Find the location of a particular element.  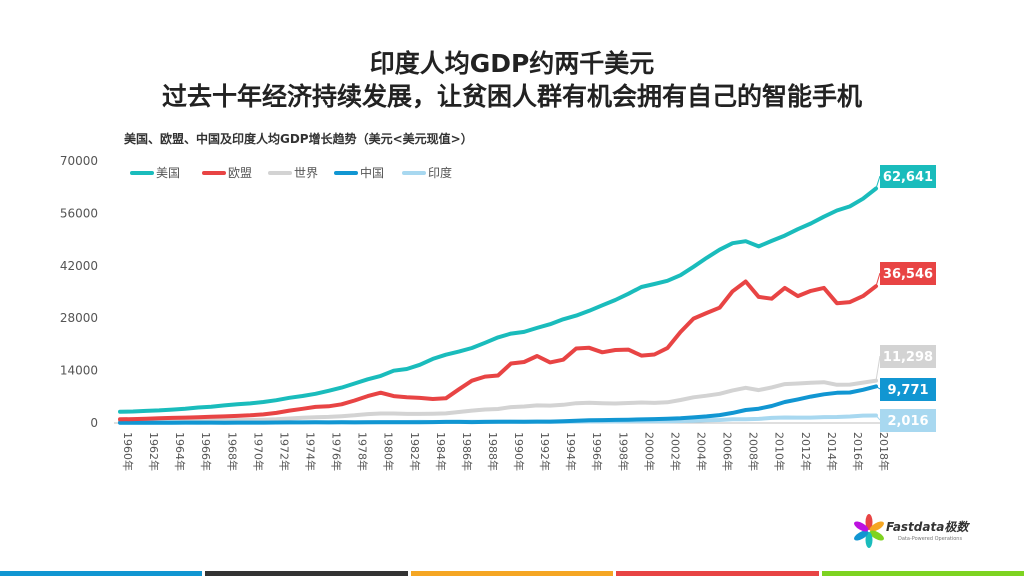

y-tick-label: 70000 is located at coordinates (79, 161).